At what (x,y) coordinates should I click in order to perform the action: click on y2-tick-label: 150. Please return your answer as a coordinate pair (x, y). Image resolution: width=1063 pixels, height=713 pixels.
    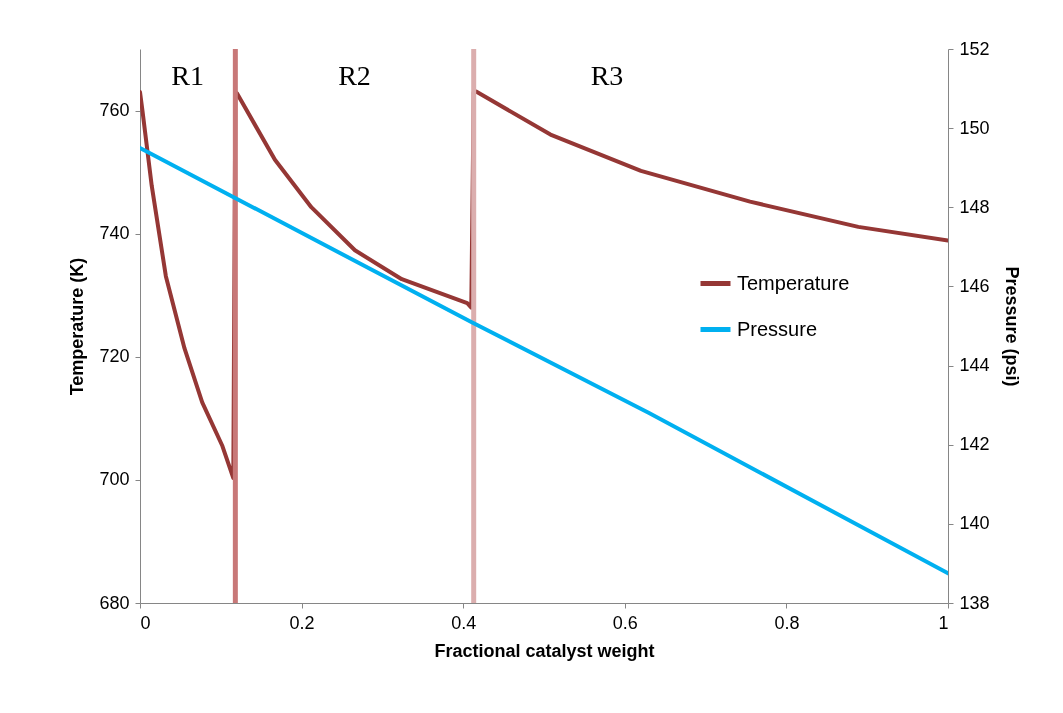
    Looking at the image, I should click on (974, 127).